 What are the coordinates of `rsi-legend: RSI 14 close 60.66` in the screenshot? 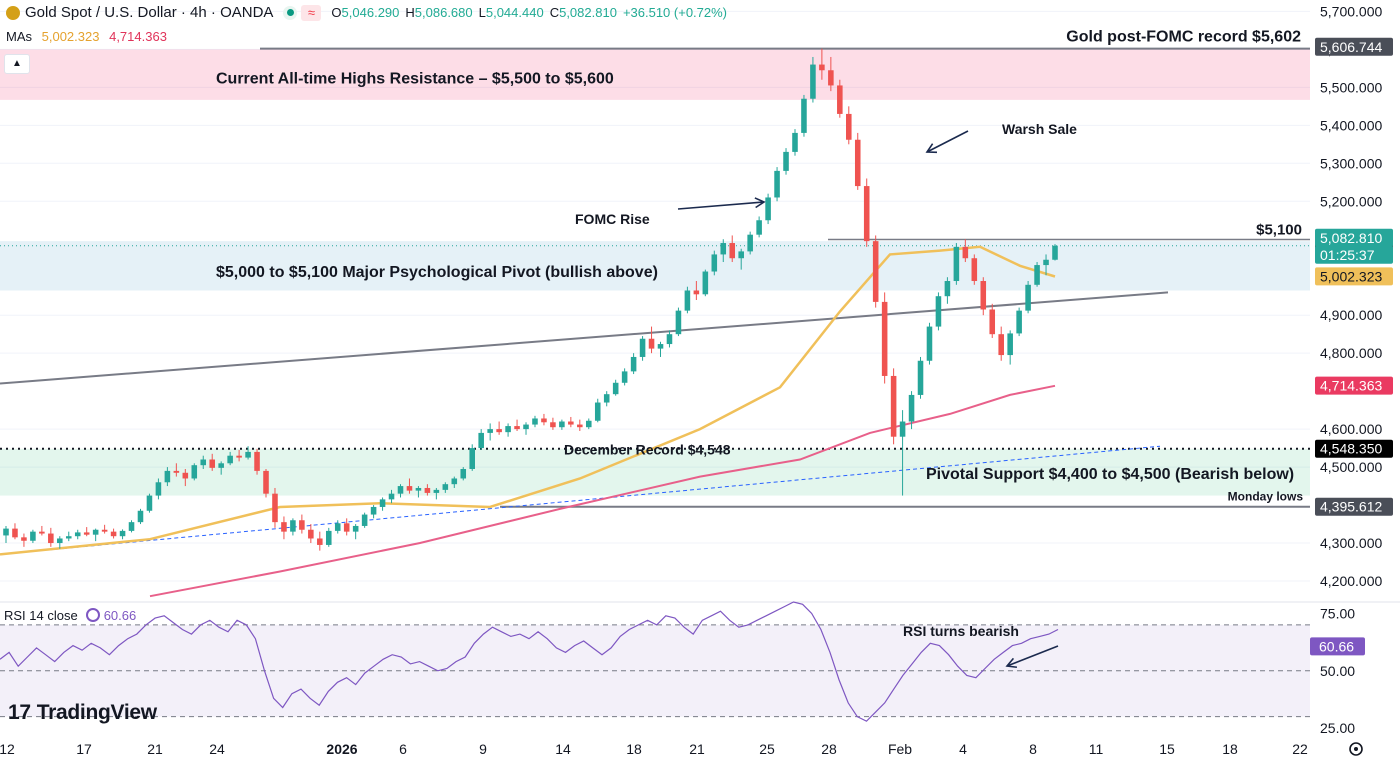 It's located at (70, 615).